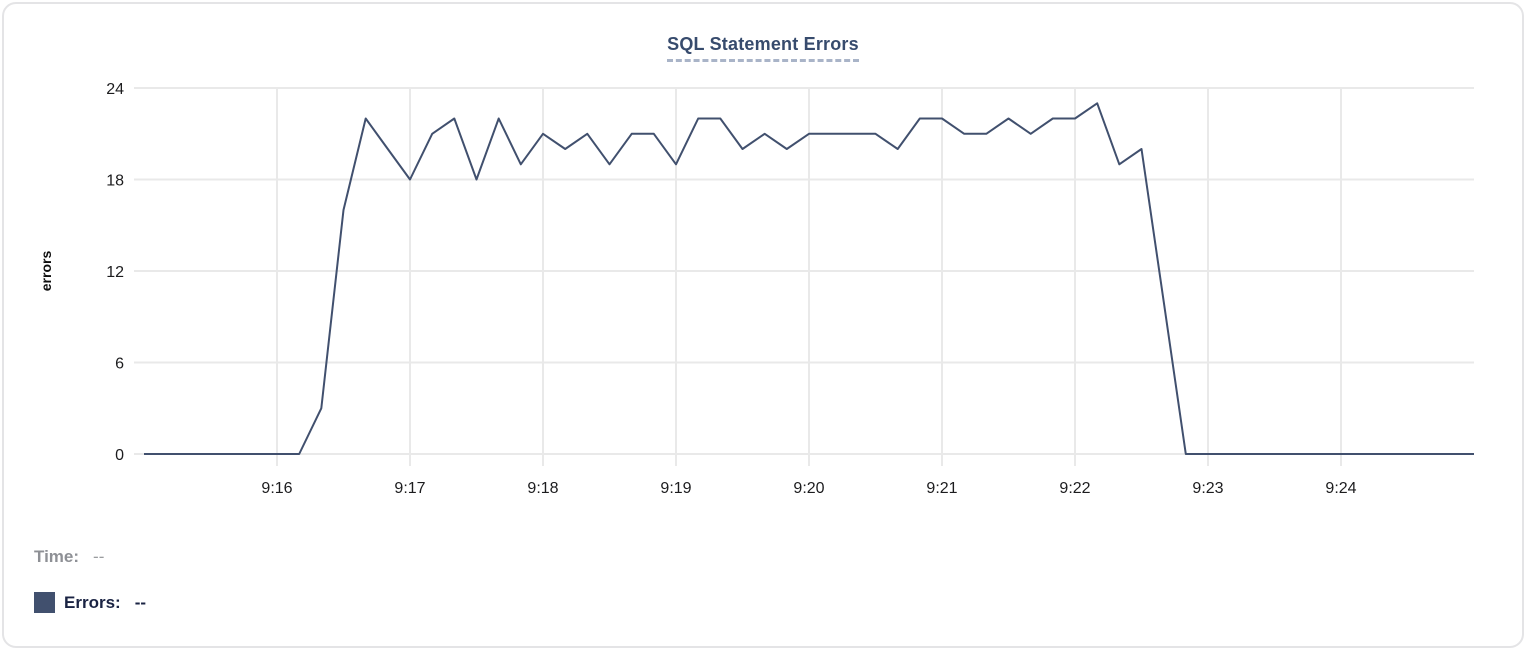 Image resolution: width=1528 pixels, height=652 pixels. What do you see at coordinates (46, 271) in the screenshot?
I see `y-axis-label: errors` at bounding box center [46, 271].